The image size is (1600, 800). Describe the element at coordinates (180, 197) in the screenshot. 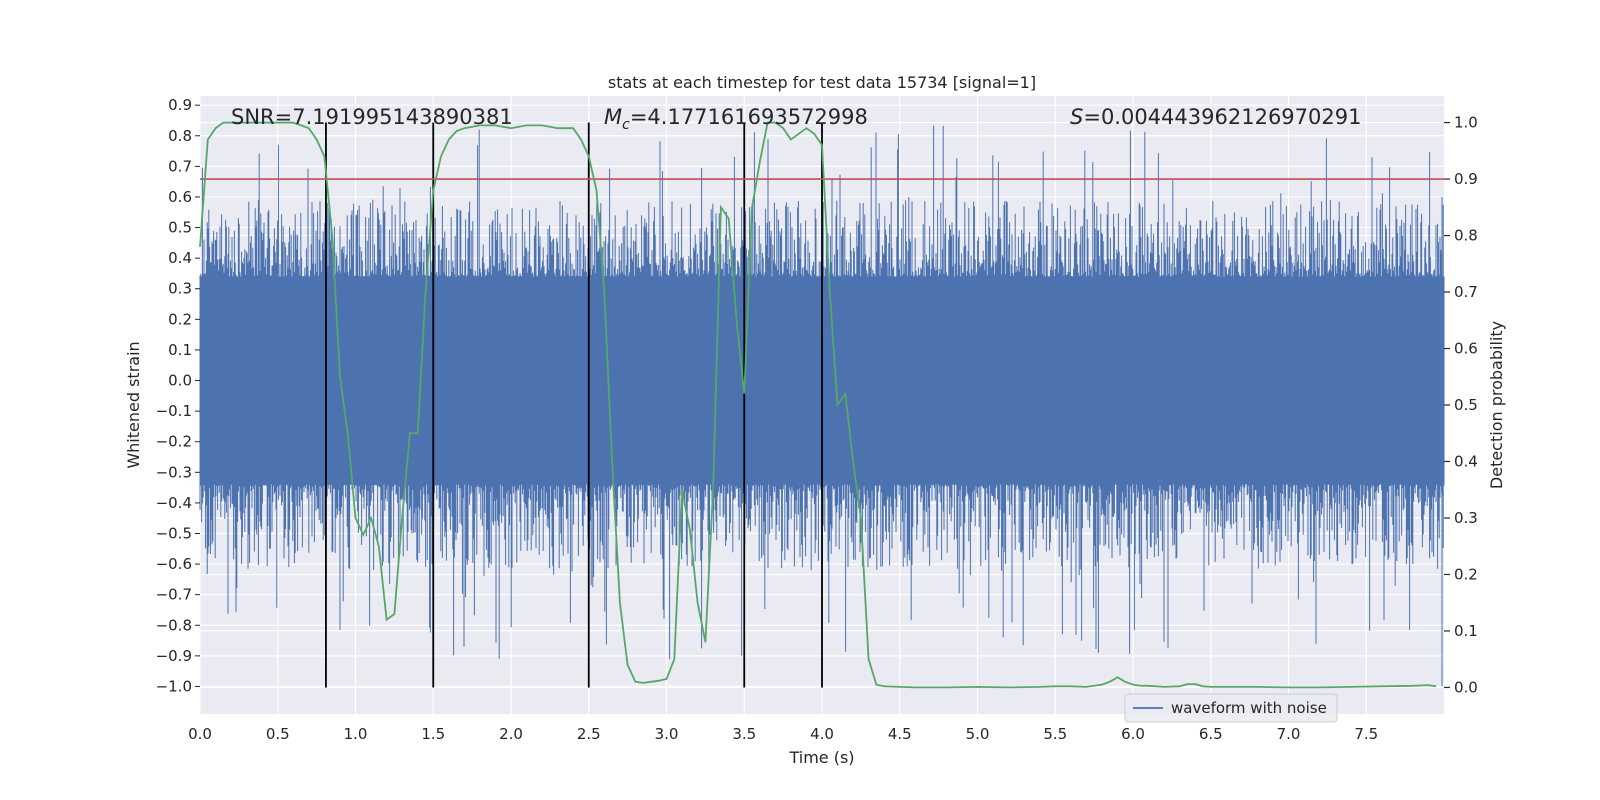

I see `y-tick-label: 0.6` at that location.